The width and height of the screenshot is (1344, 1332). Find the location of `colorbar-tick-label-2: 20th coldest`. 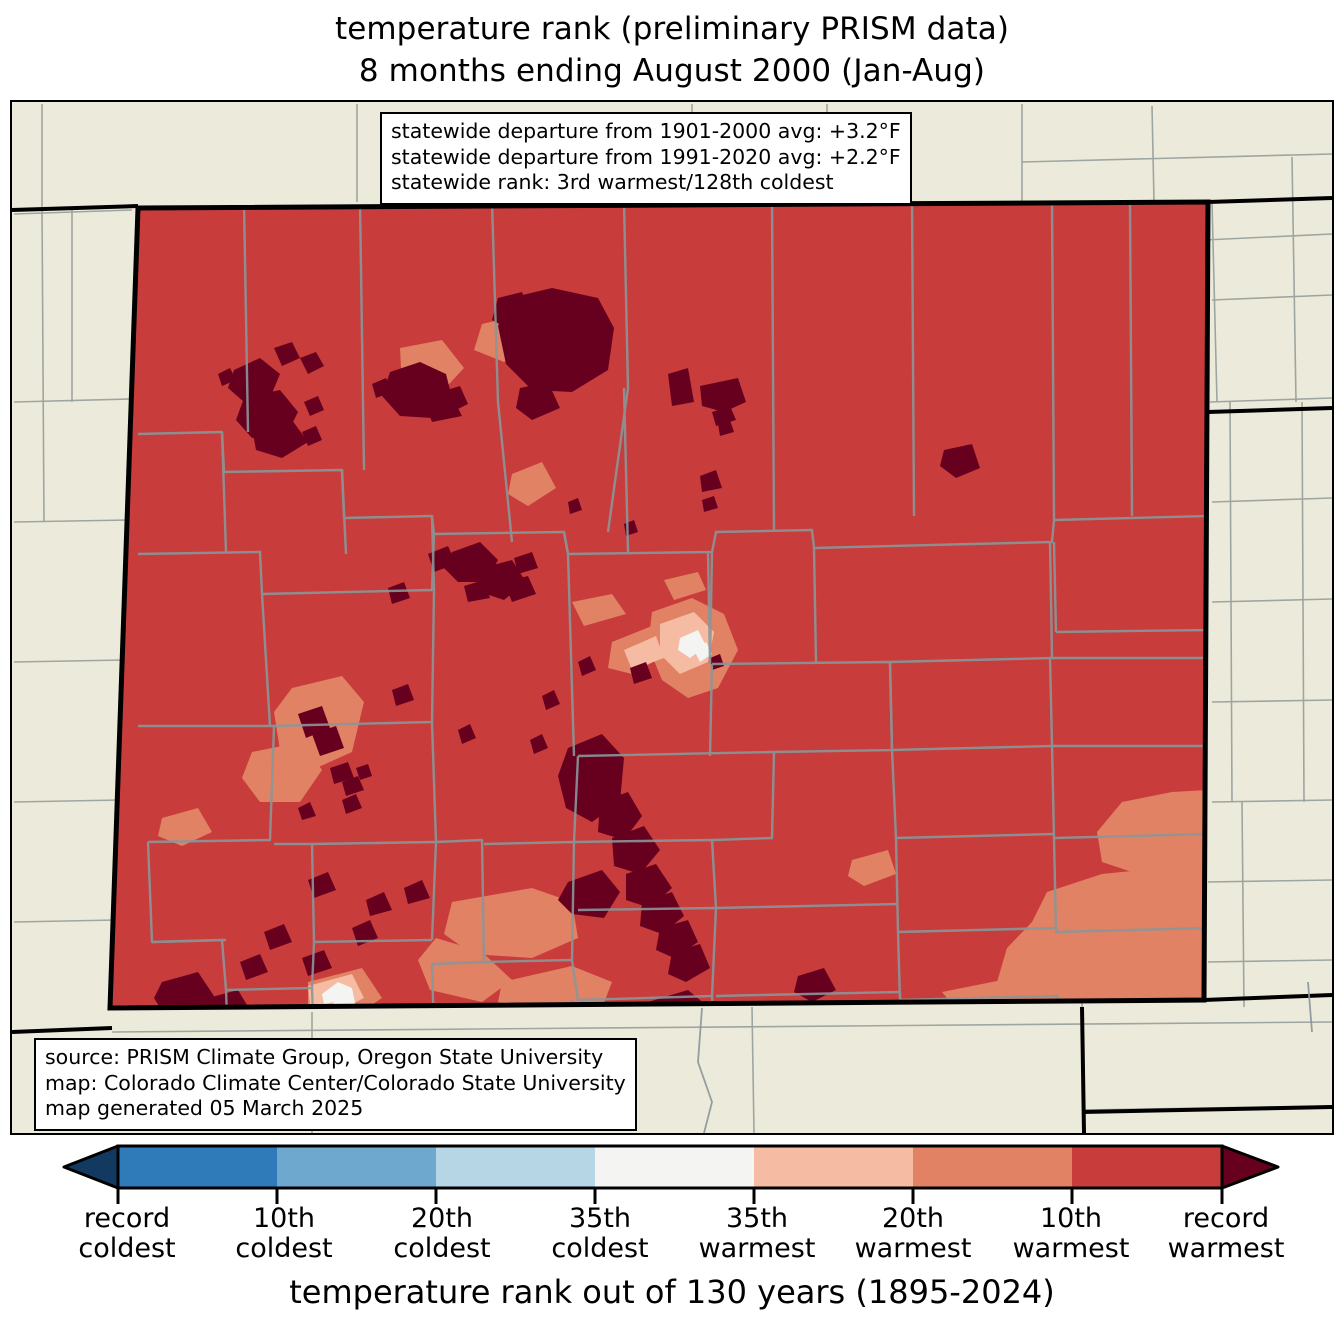

colorbar-tick-label-2: 20th coldest is located at coordinates (442, 1233).